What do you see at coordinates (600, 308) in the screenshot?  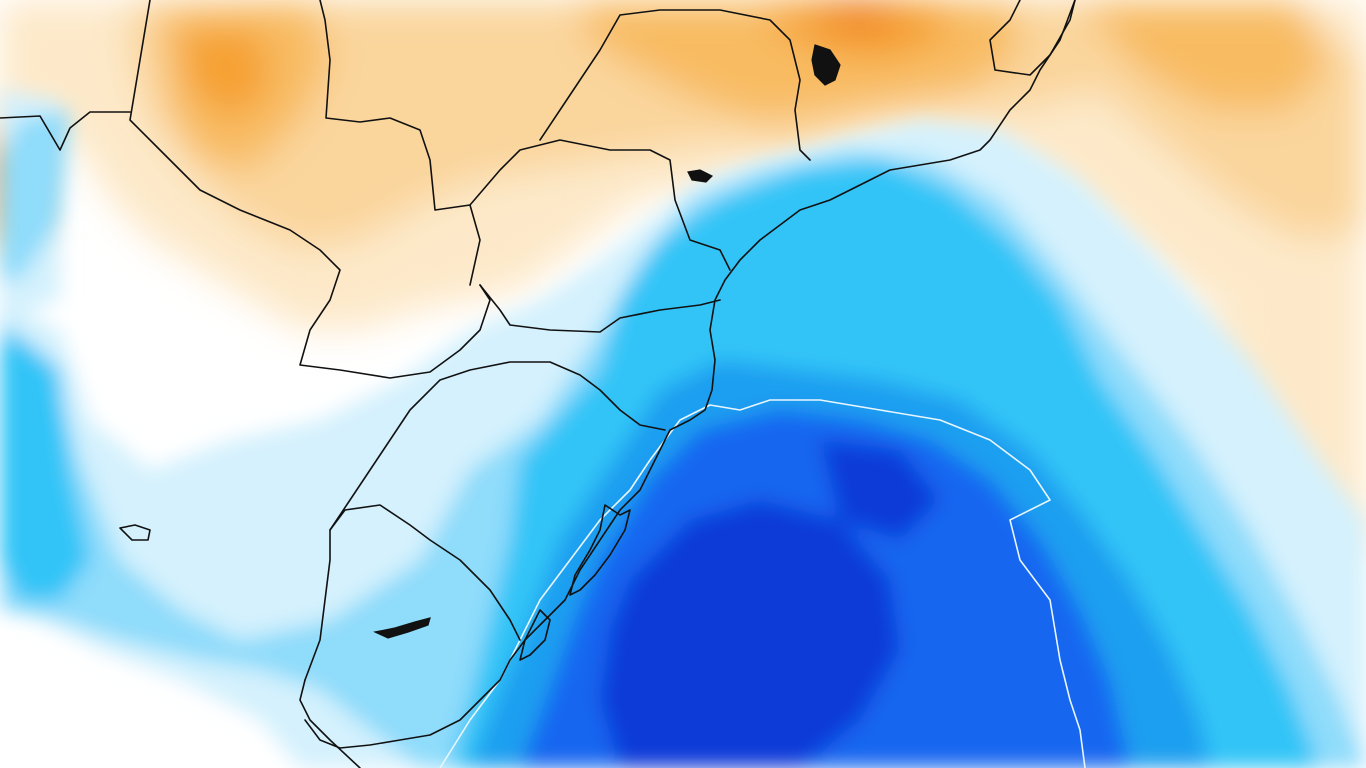 I see `border-state-sc` at bounding box center [600, 308].